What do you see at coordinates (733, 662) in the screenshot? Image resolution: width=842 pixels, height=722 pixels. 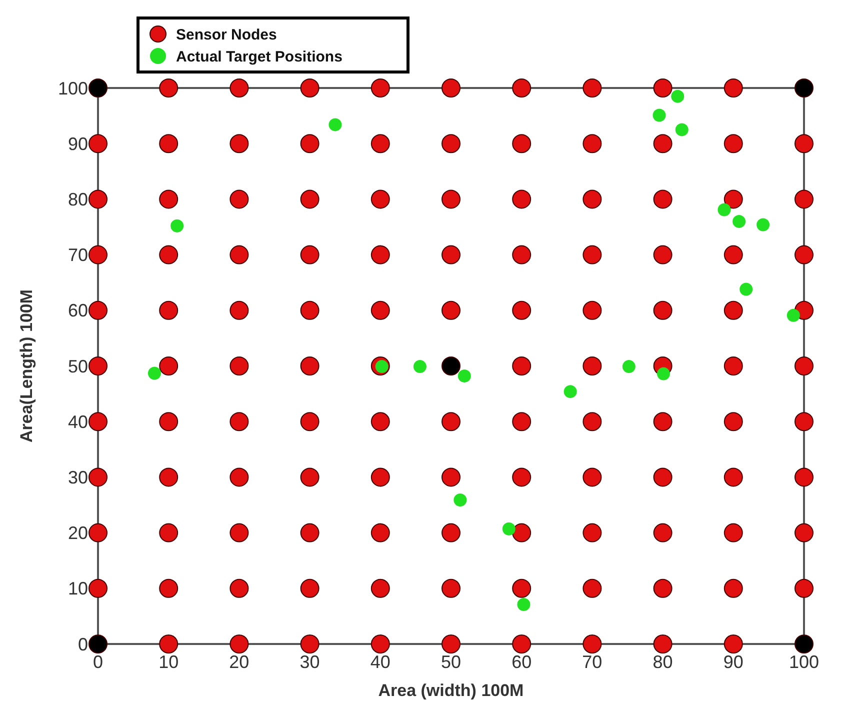 I see `x-tick-label: 90` at bounding box center [733, 662].